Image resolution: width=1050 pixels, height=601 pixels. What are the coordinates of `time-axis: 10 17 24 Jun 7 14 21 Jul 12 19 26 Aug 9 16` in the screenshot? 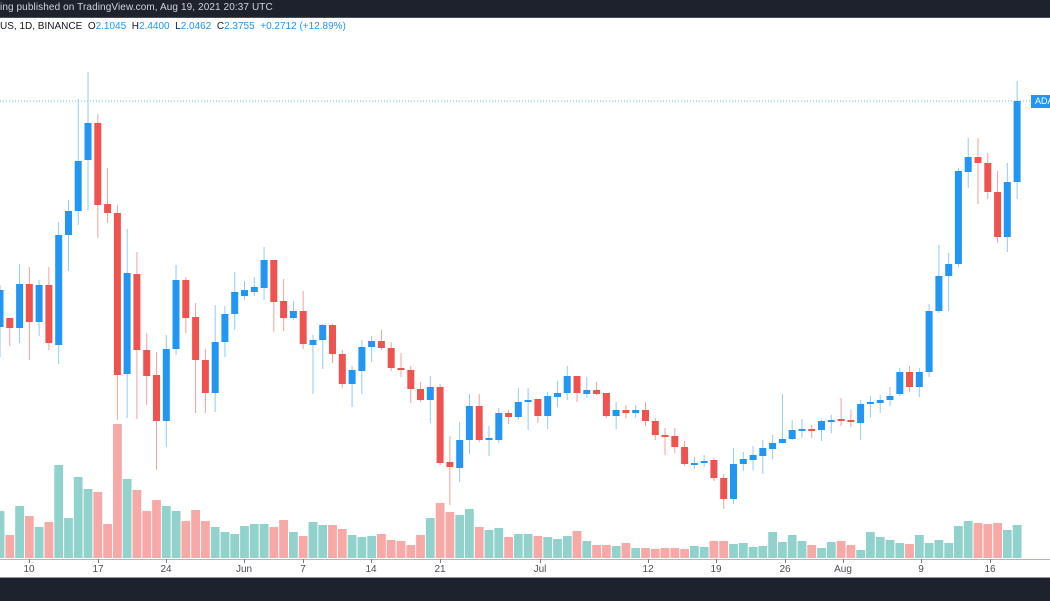 It's located at (525, 568).